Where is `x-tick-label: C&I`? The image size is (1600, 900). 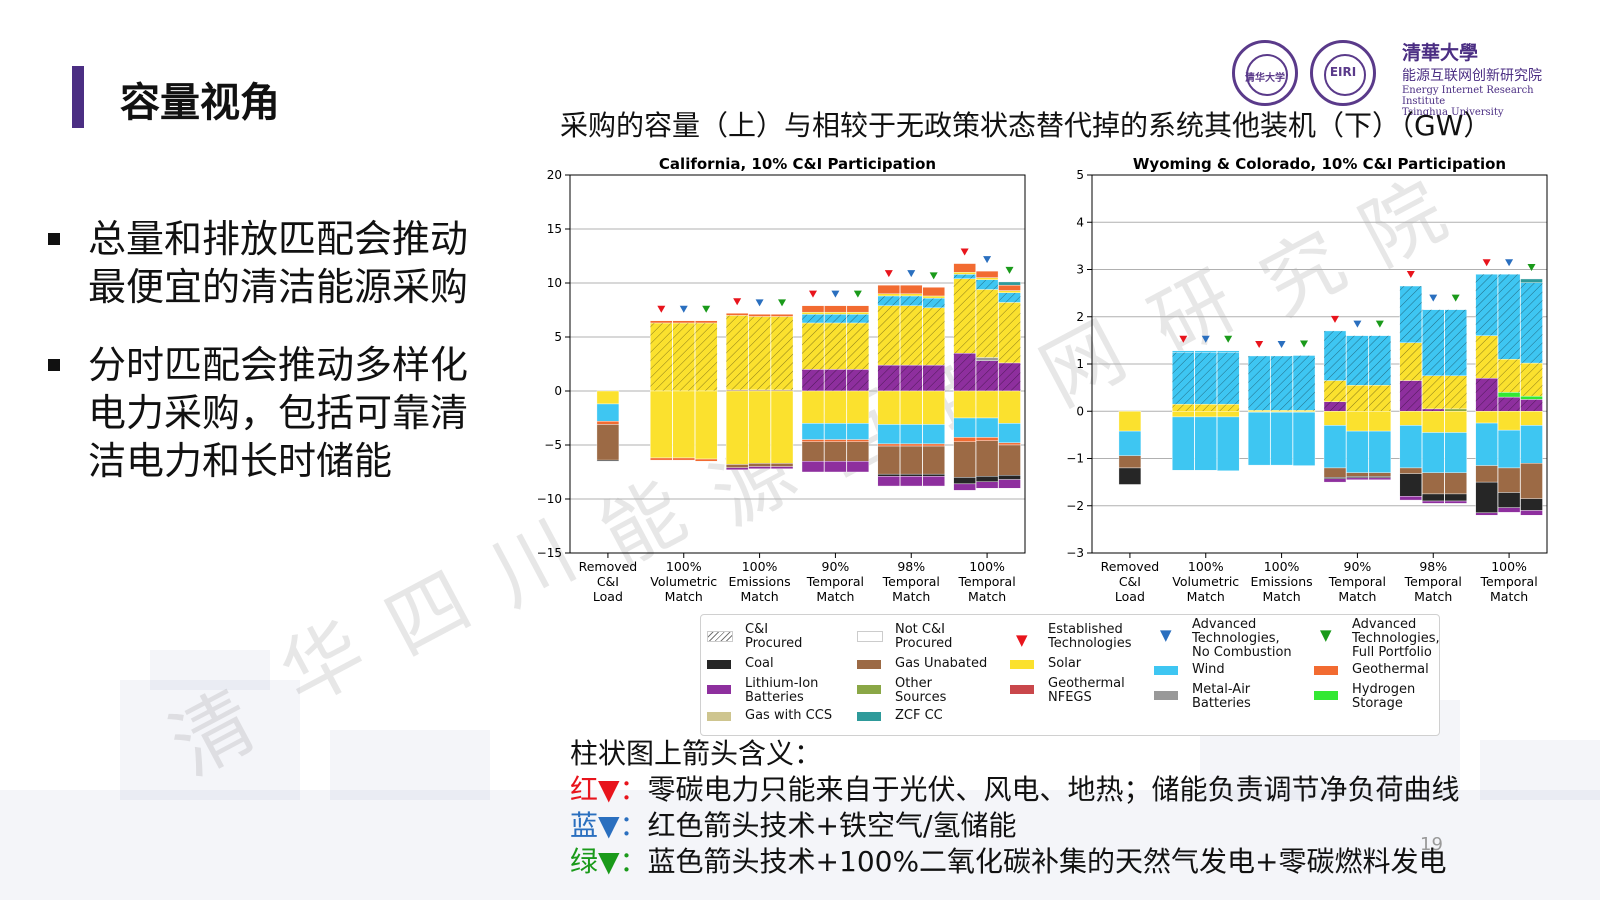 x-tick-label: C&I is located at coordinates (1130, 581).